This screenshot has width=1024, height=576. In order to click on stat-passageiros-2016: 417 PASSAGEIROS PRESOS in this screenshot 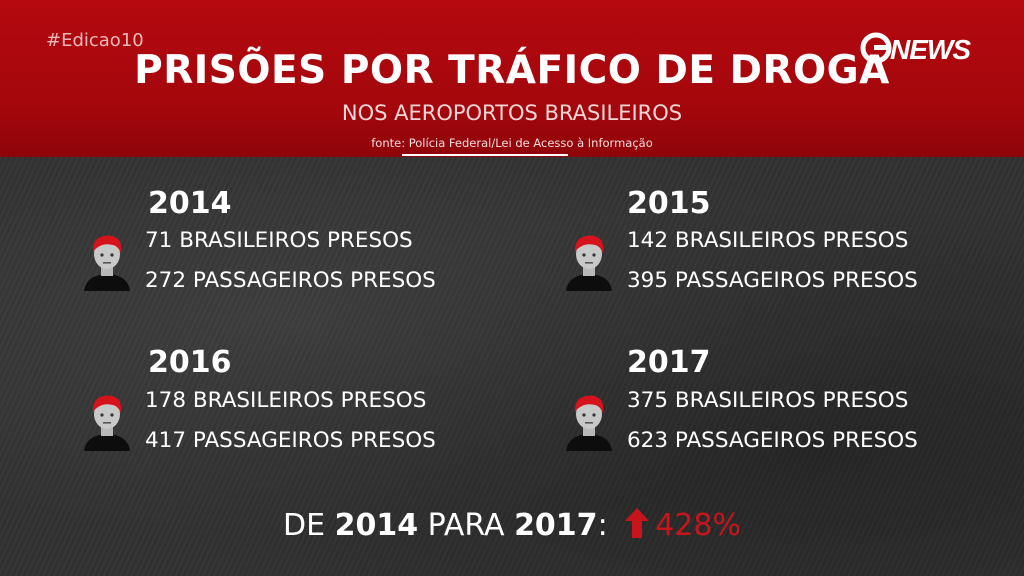, I will do `click(290, 440)`.